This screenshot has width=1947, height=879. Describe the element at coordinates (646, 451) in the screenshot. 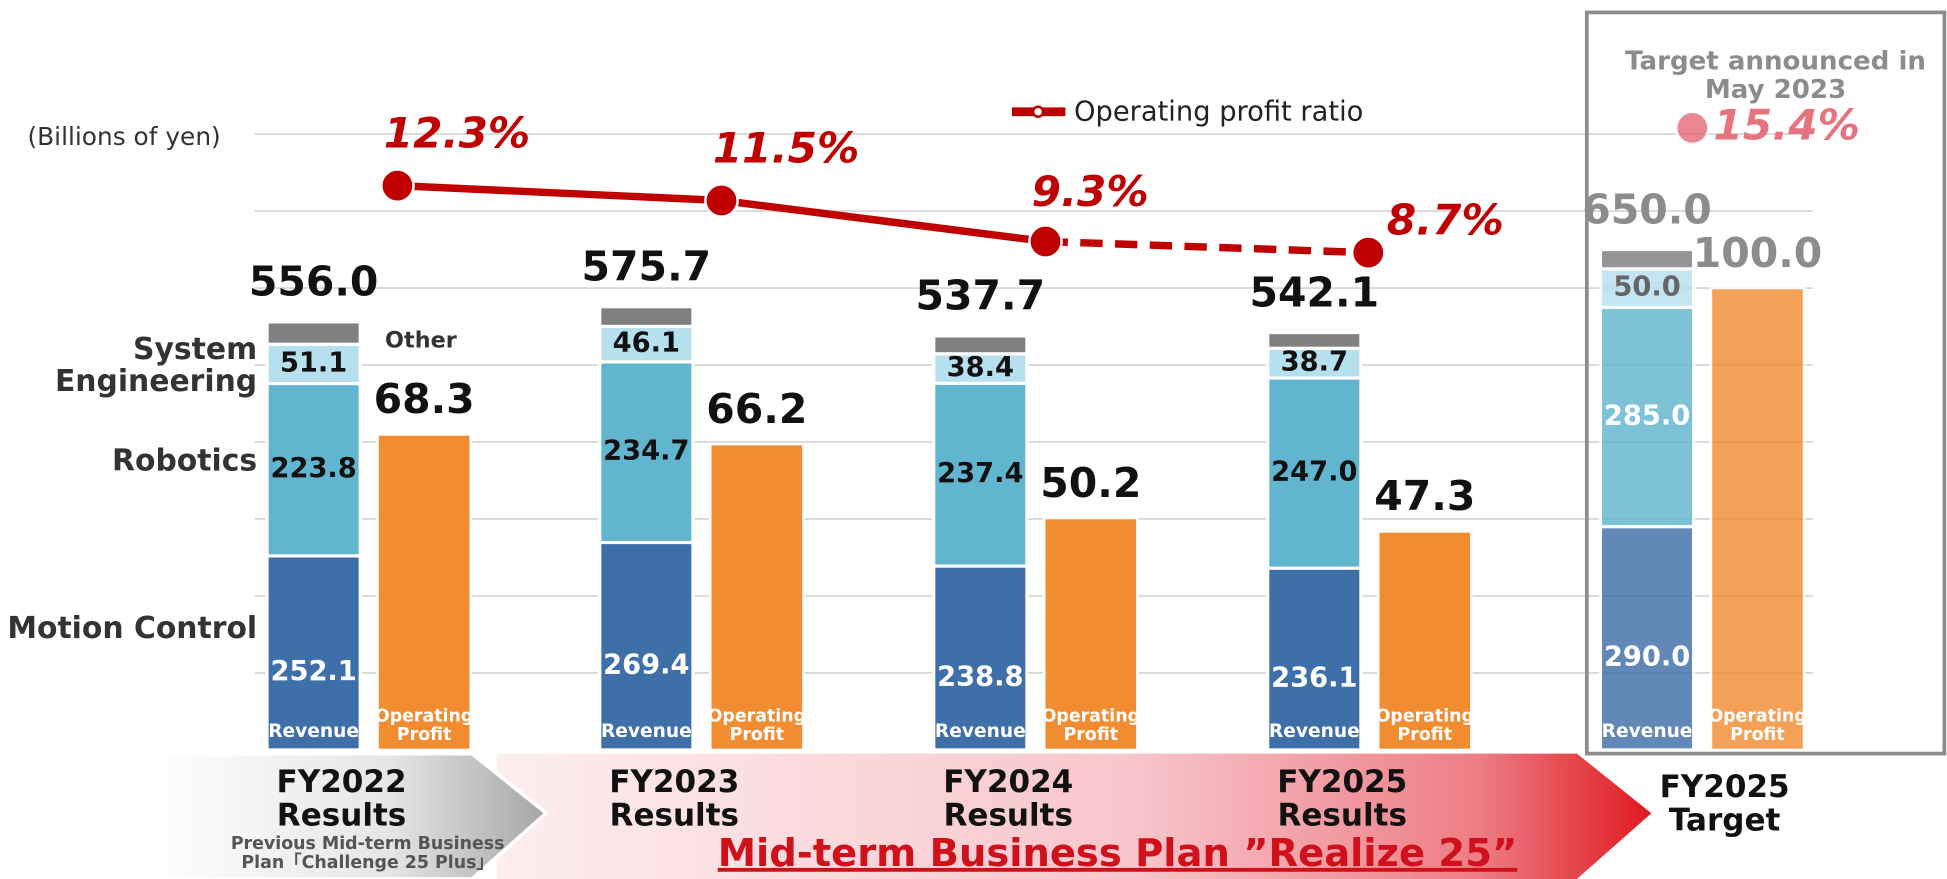

I see `segment-label: 234.7` at that location.